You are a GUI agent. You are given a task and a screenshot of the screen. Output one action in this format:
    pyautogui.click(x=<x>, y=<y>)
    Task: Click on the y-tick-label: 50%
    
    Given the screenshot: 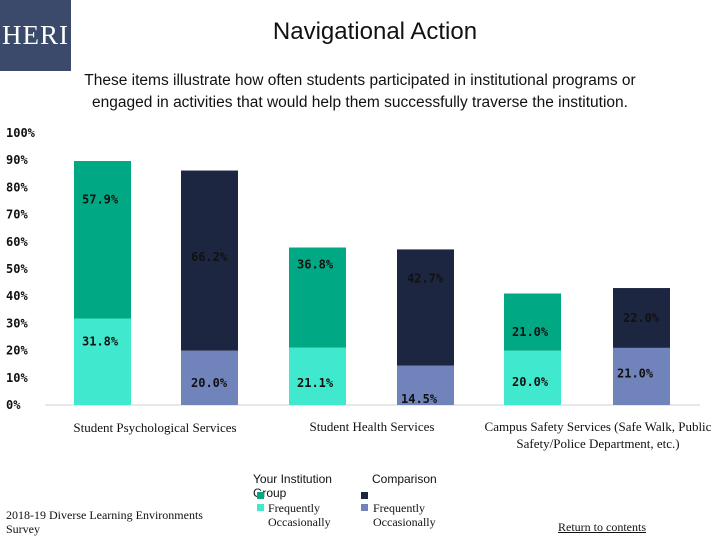 What is the action you would take?
    pyautogui.click(x=17, y=269)
    